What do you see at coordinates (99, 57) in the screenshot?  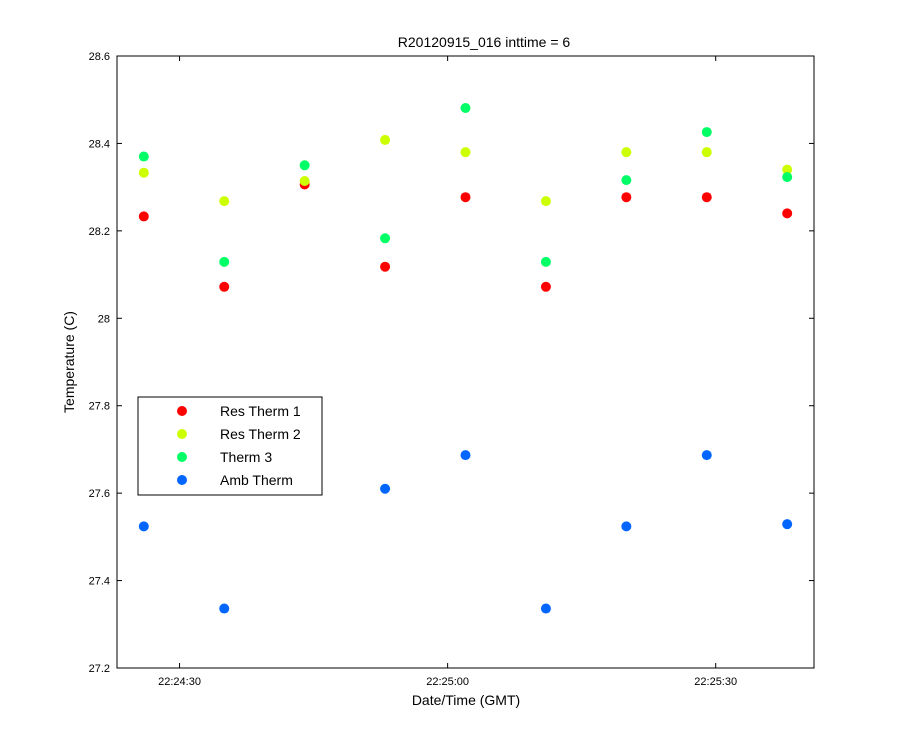 I see `y-tick-label: 28.6` at bounding box center [99, 57].